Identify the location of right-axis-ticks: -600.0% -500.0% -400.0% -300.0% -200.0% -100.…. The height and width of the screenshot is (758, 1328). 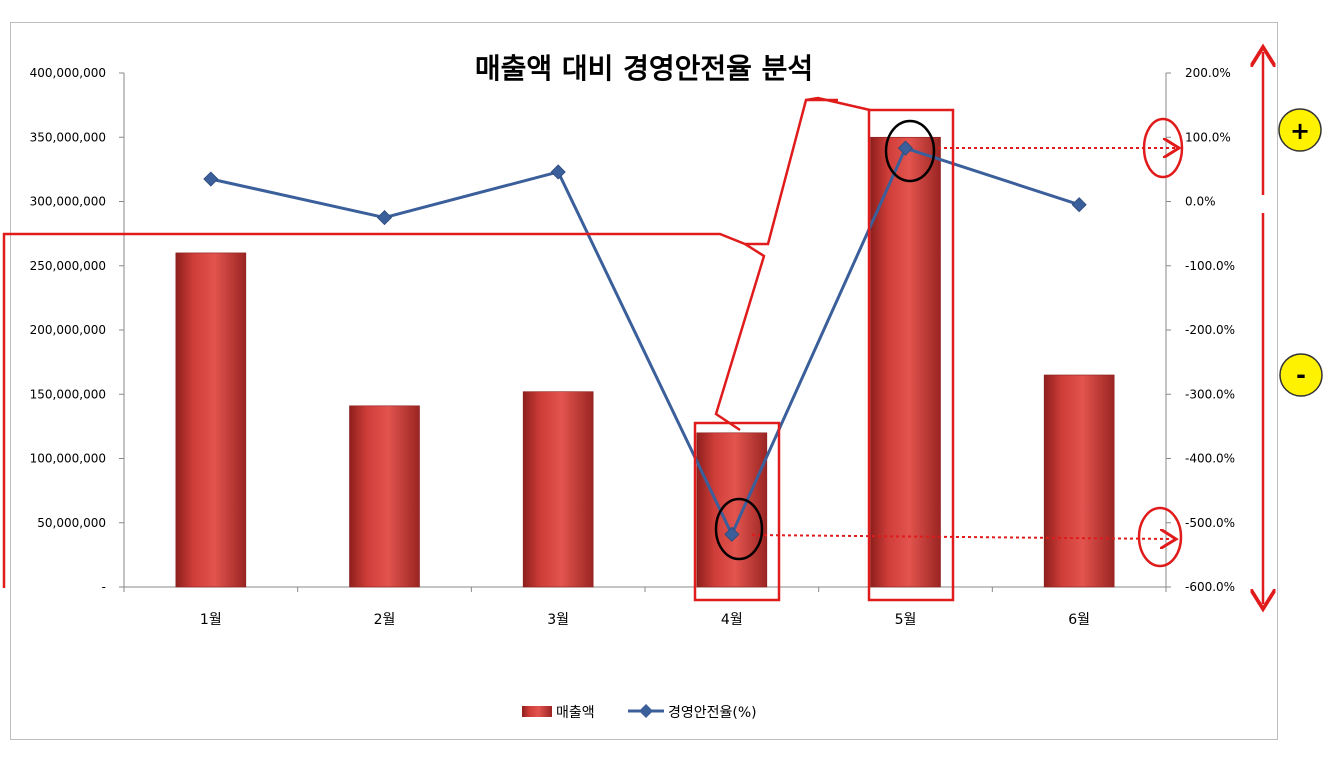
(1200, 330).